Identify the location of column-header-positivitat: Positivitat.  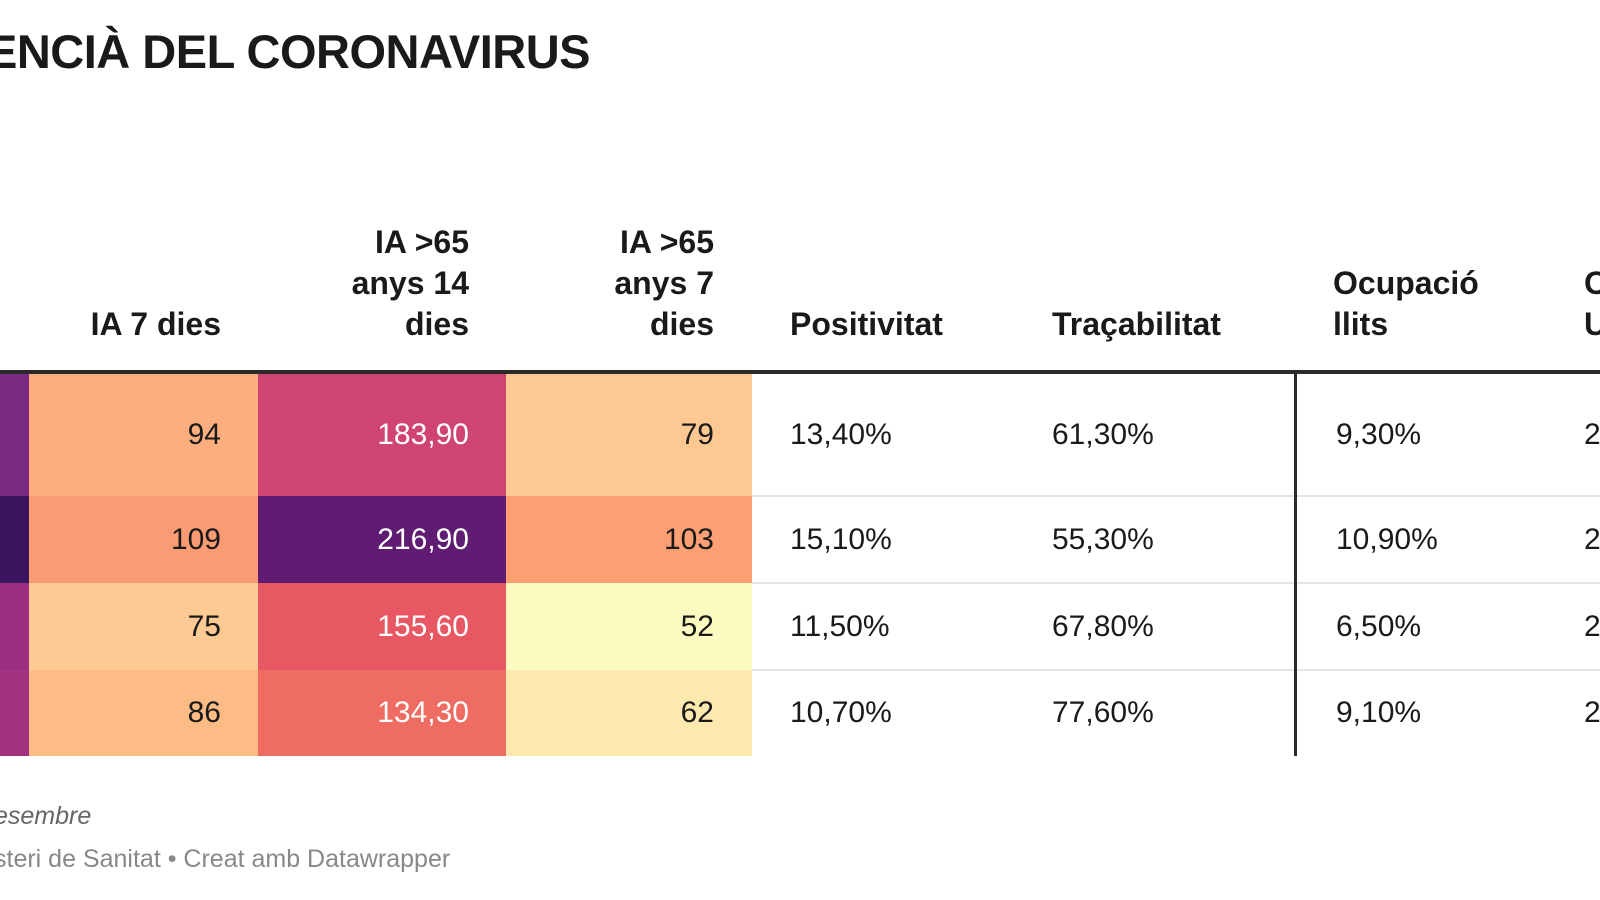
(866, 324).